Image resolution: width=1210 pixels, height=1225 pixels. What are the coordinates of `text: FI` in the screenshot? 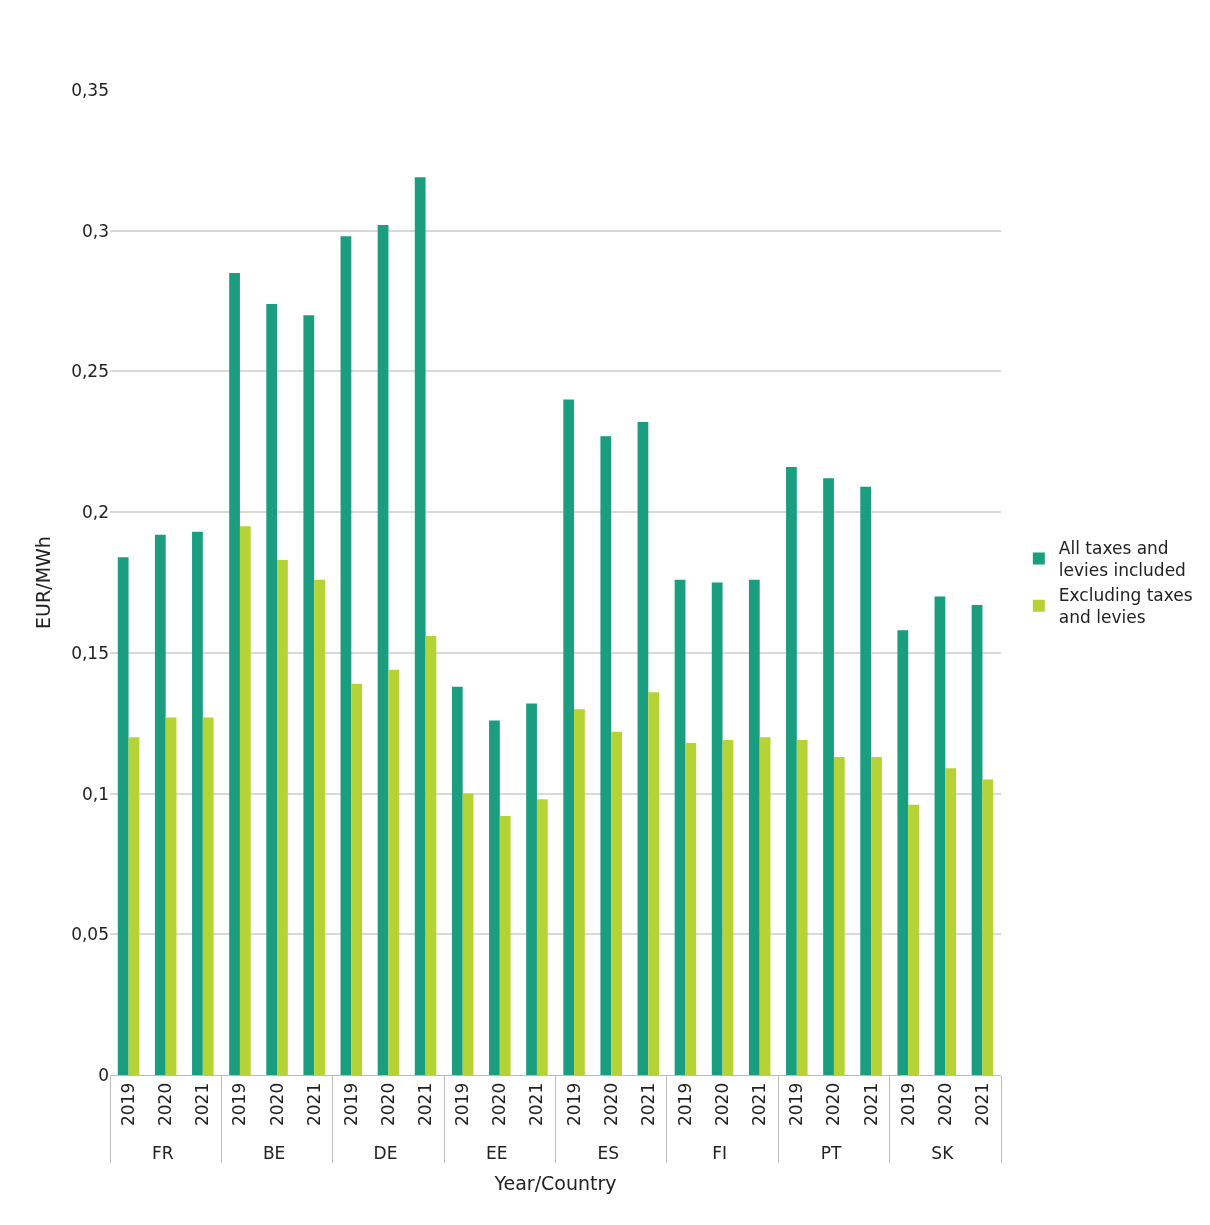 It's located at (719, 1152).